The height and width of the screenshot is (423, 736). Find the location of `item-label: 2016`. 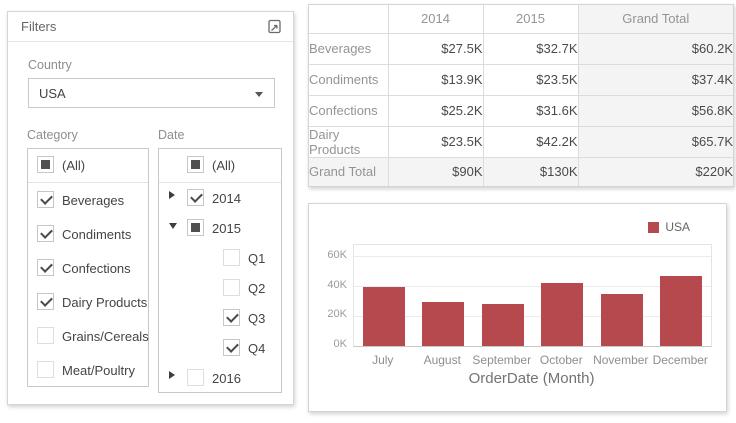

item-label: 2016 is located at coordinates (226, 378).